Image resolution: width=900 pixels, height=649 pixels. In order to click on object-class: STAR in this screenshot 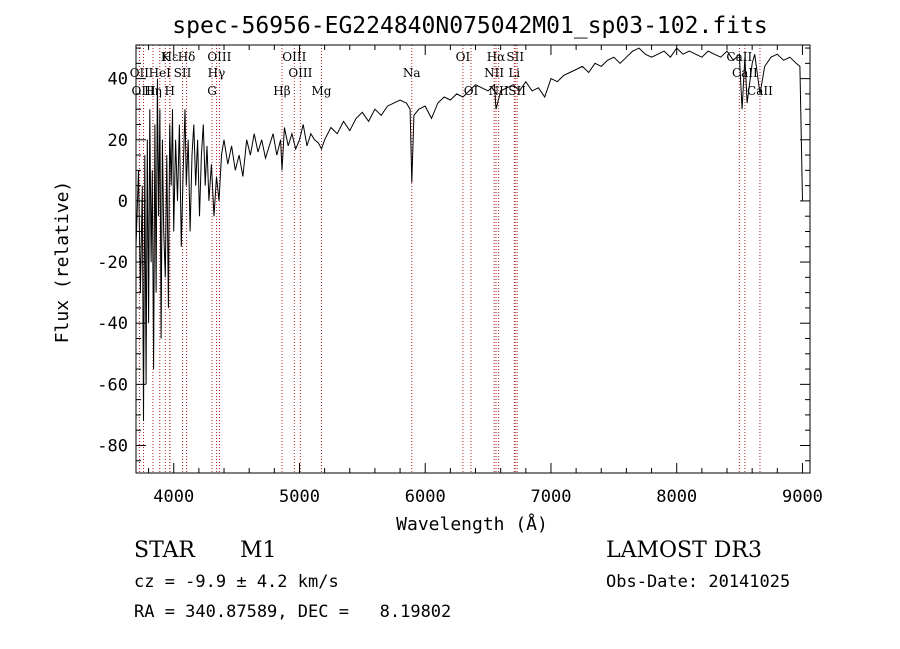, I will do `click(164, 550)`.